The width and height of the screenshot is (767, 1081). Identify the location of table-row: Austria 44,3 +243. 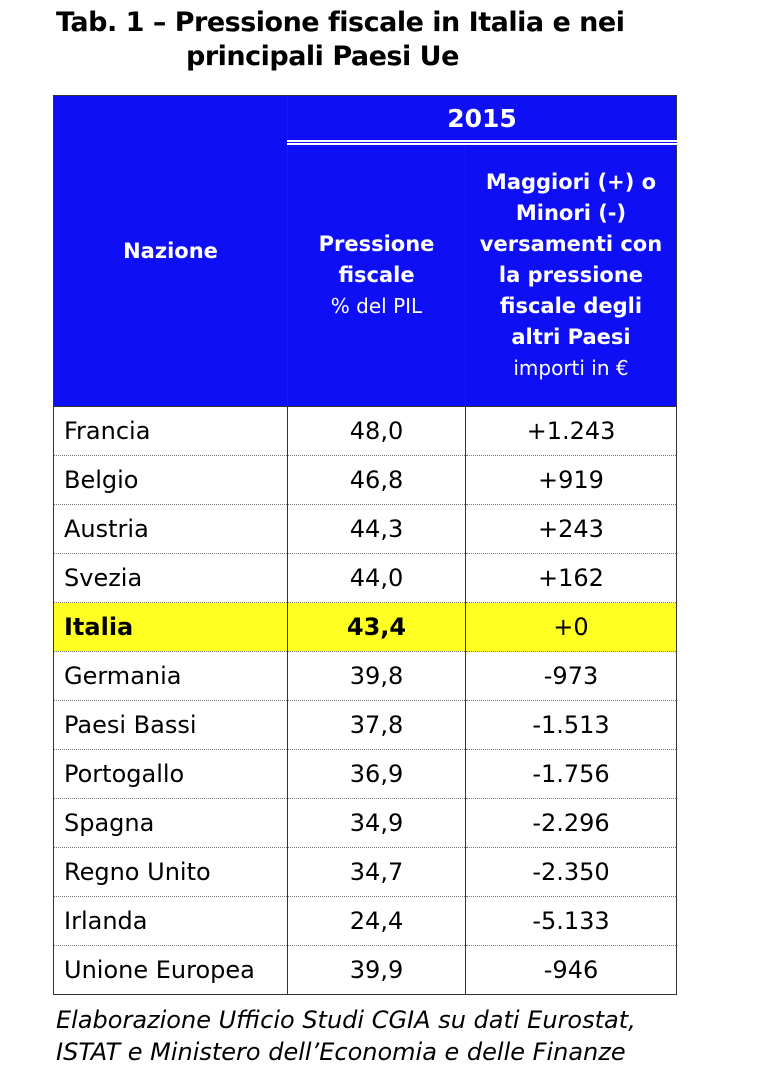
(365, 529).